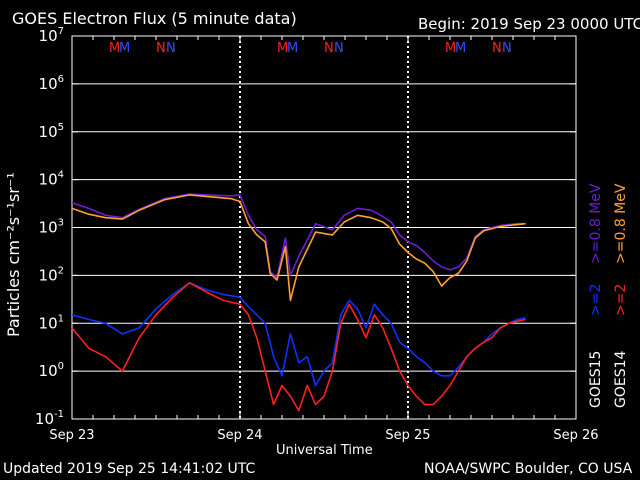 Image resolution: width=640 pixels, height=480 pixels. What do you see at coordinates (621, 379) in the screenshot?
I see `legend-goes14: GOES14` at bounding box center [621, 379].